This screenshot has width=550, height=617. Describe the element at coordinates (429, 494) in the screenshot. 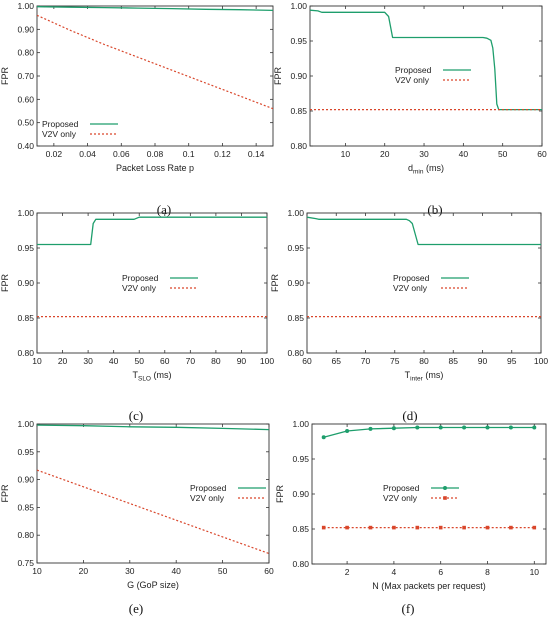

I see `plot-frame` at that location.